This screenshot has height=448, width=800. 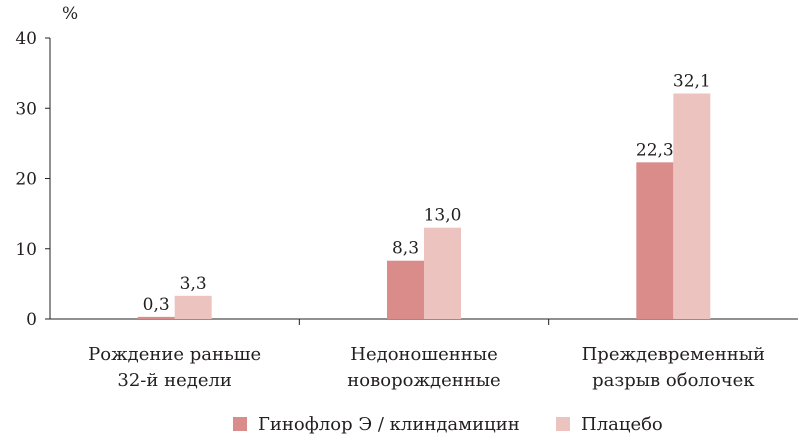 What do you see at coordinates (423, 380) in the screenshot?
I see `category-label: новорожденные` at bounding box center [423, 380].